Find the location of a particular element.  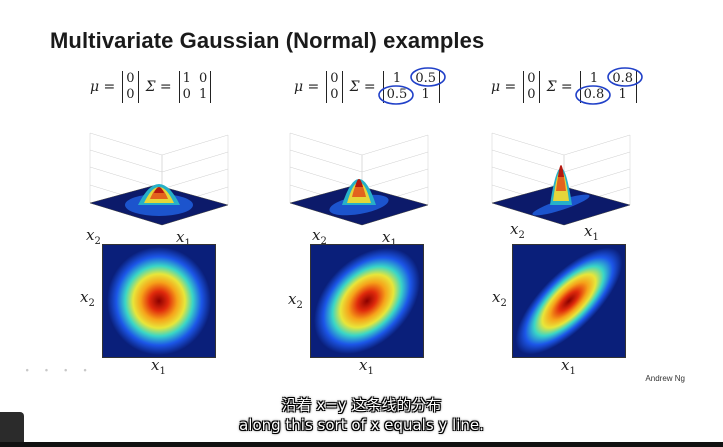

author-credit: Andrew Ng is located at coordinates (665, 378).